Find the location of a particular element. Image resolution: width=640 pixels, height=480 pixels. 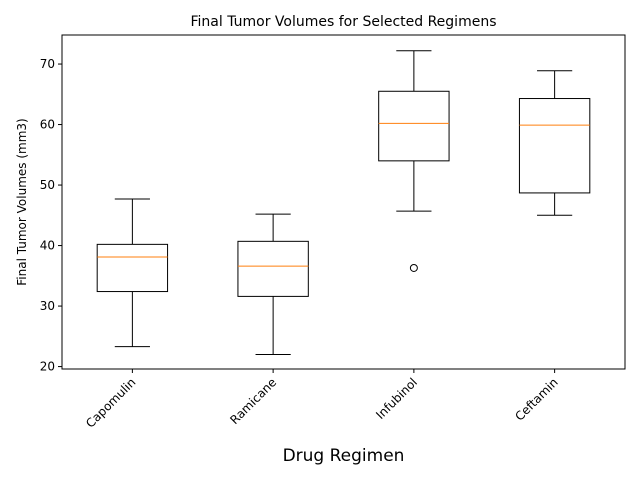

x-tick-label: Ramicane is located at coordinates (253, 401).